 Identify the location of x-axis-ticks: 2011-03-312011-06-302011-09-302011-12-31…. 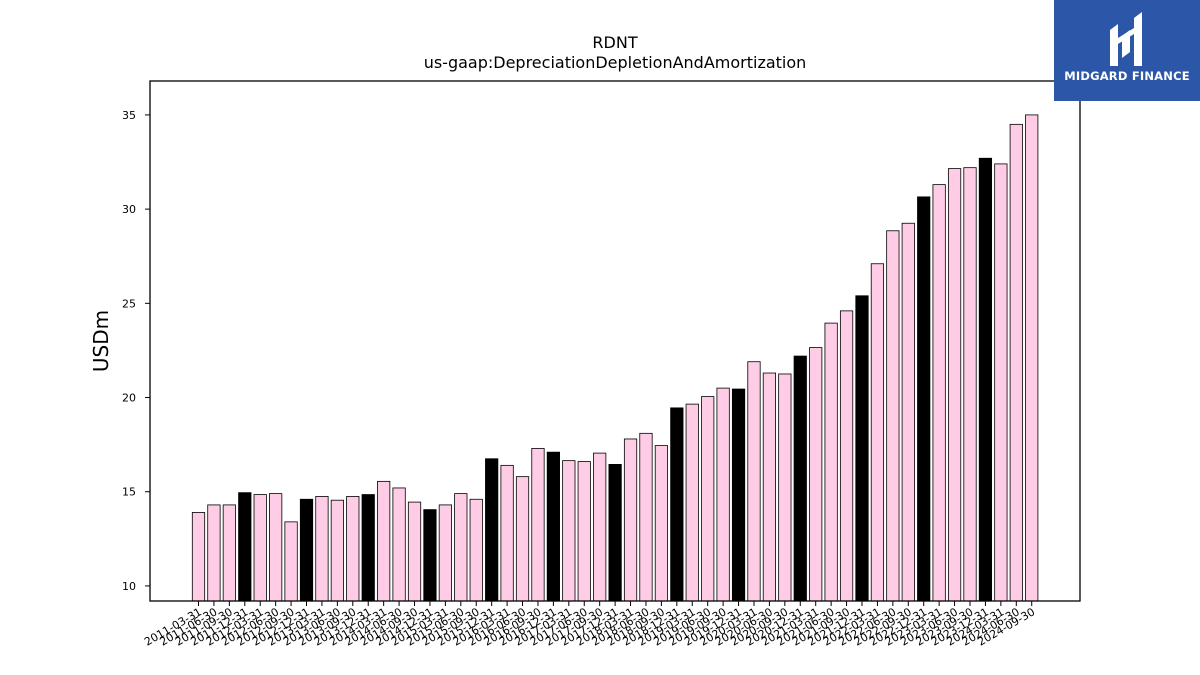
(589, 625).